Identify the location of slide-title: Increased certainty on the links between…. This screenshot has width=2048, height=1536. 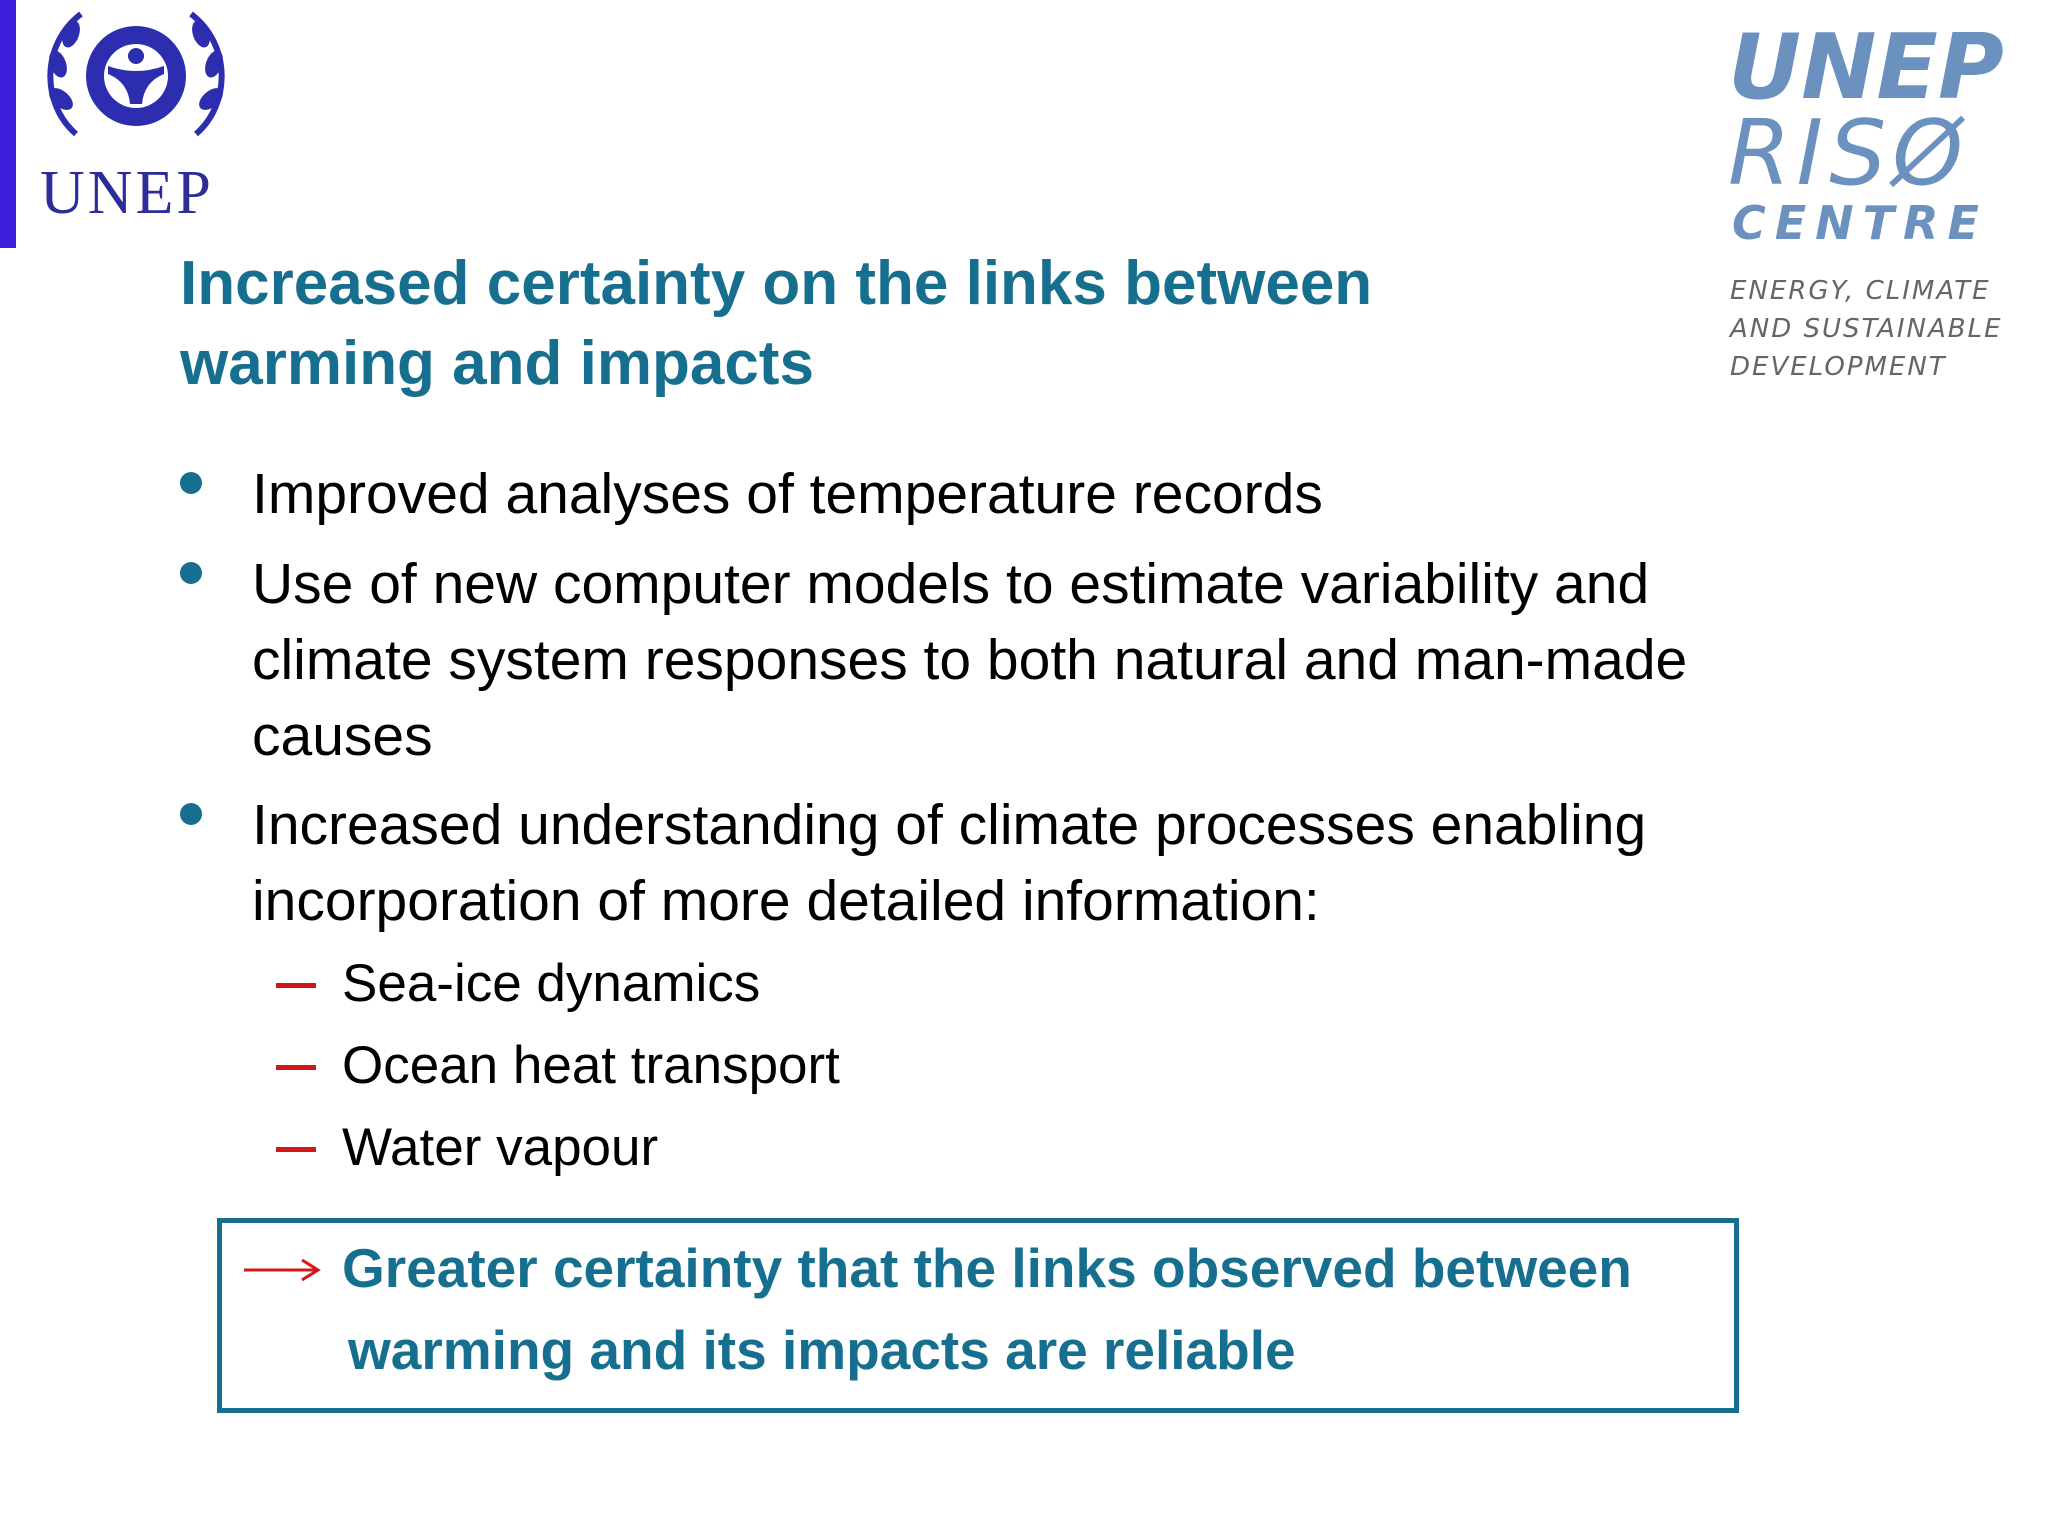
(776, 323).